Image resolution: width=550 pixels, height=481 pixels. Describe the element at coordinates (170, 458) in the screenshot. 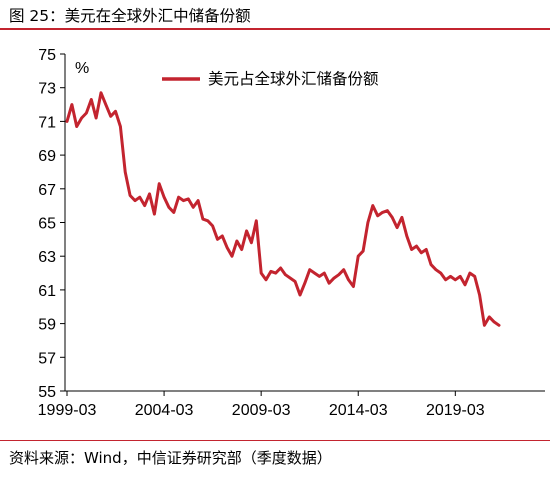

I see `source-note: 资料来源：Wind，中信证券研究部（季度数据）` at that location.